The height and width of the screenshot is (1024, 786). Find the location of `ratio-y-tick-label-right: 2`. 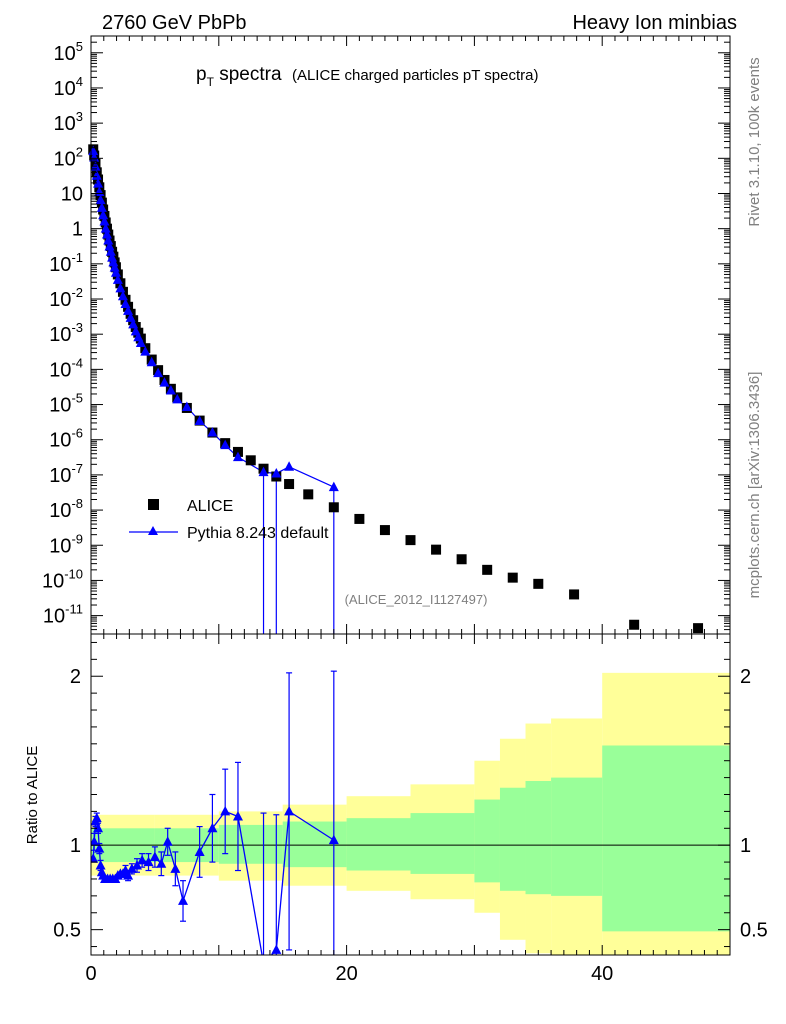

ratio-y-tick-label-right: 2 is located at coordinates (745, 677).